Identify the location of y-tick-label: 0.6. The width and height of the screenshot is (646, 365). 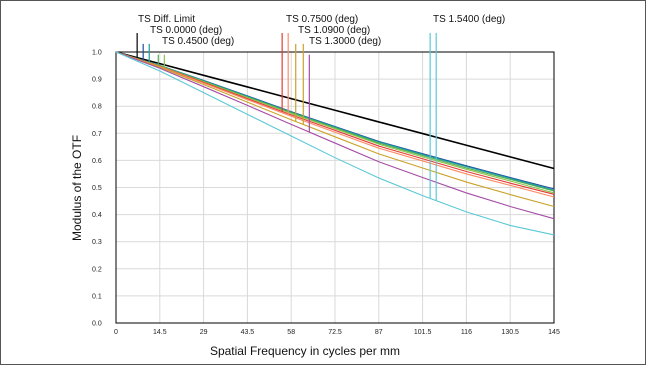
(97, 161).